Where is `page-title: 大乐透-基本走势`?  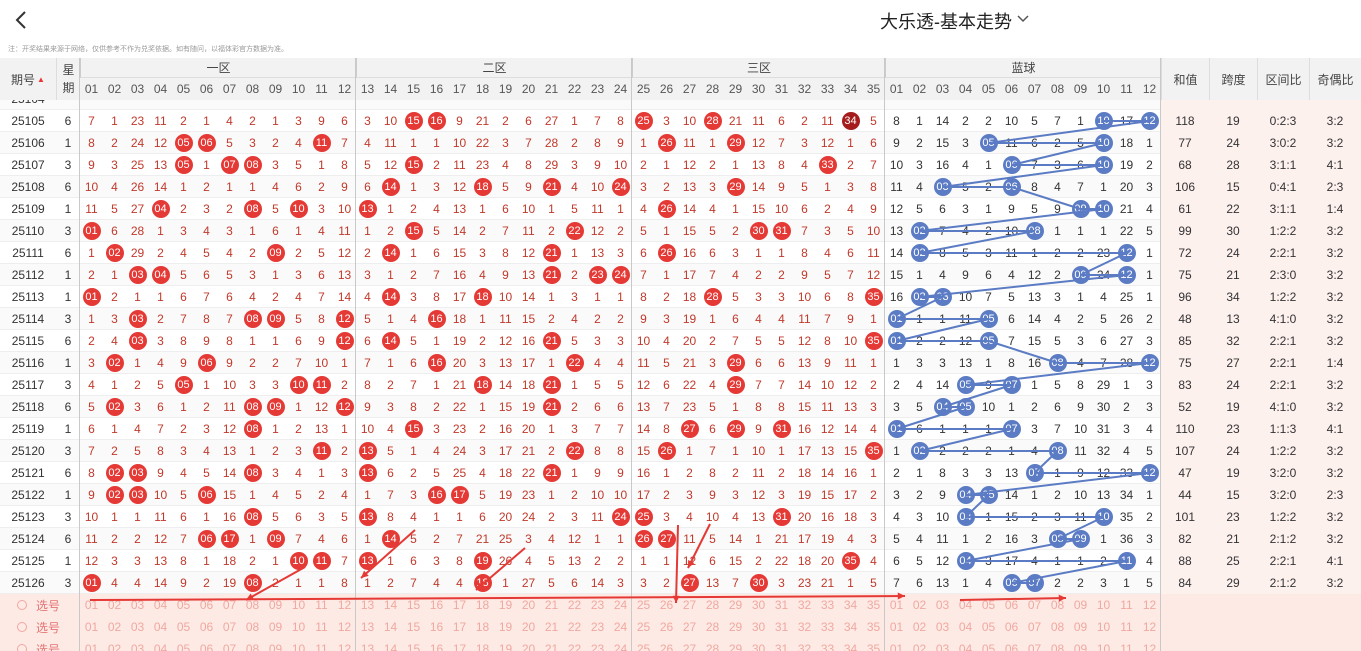
page-title: 大乐透-基本走势 is located at coordinates (946, 22).